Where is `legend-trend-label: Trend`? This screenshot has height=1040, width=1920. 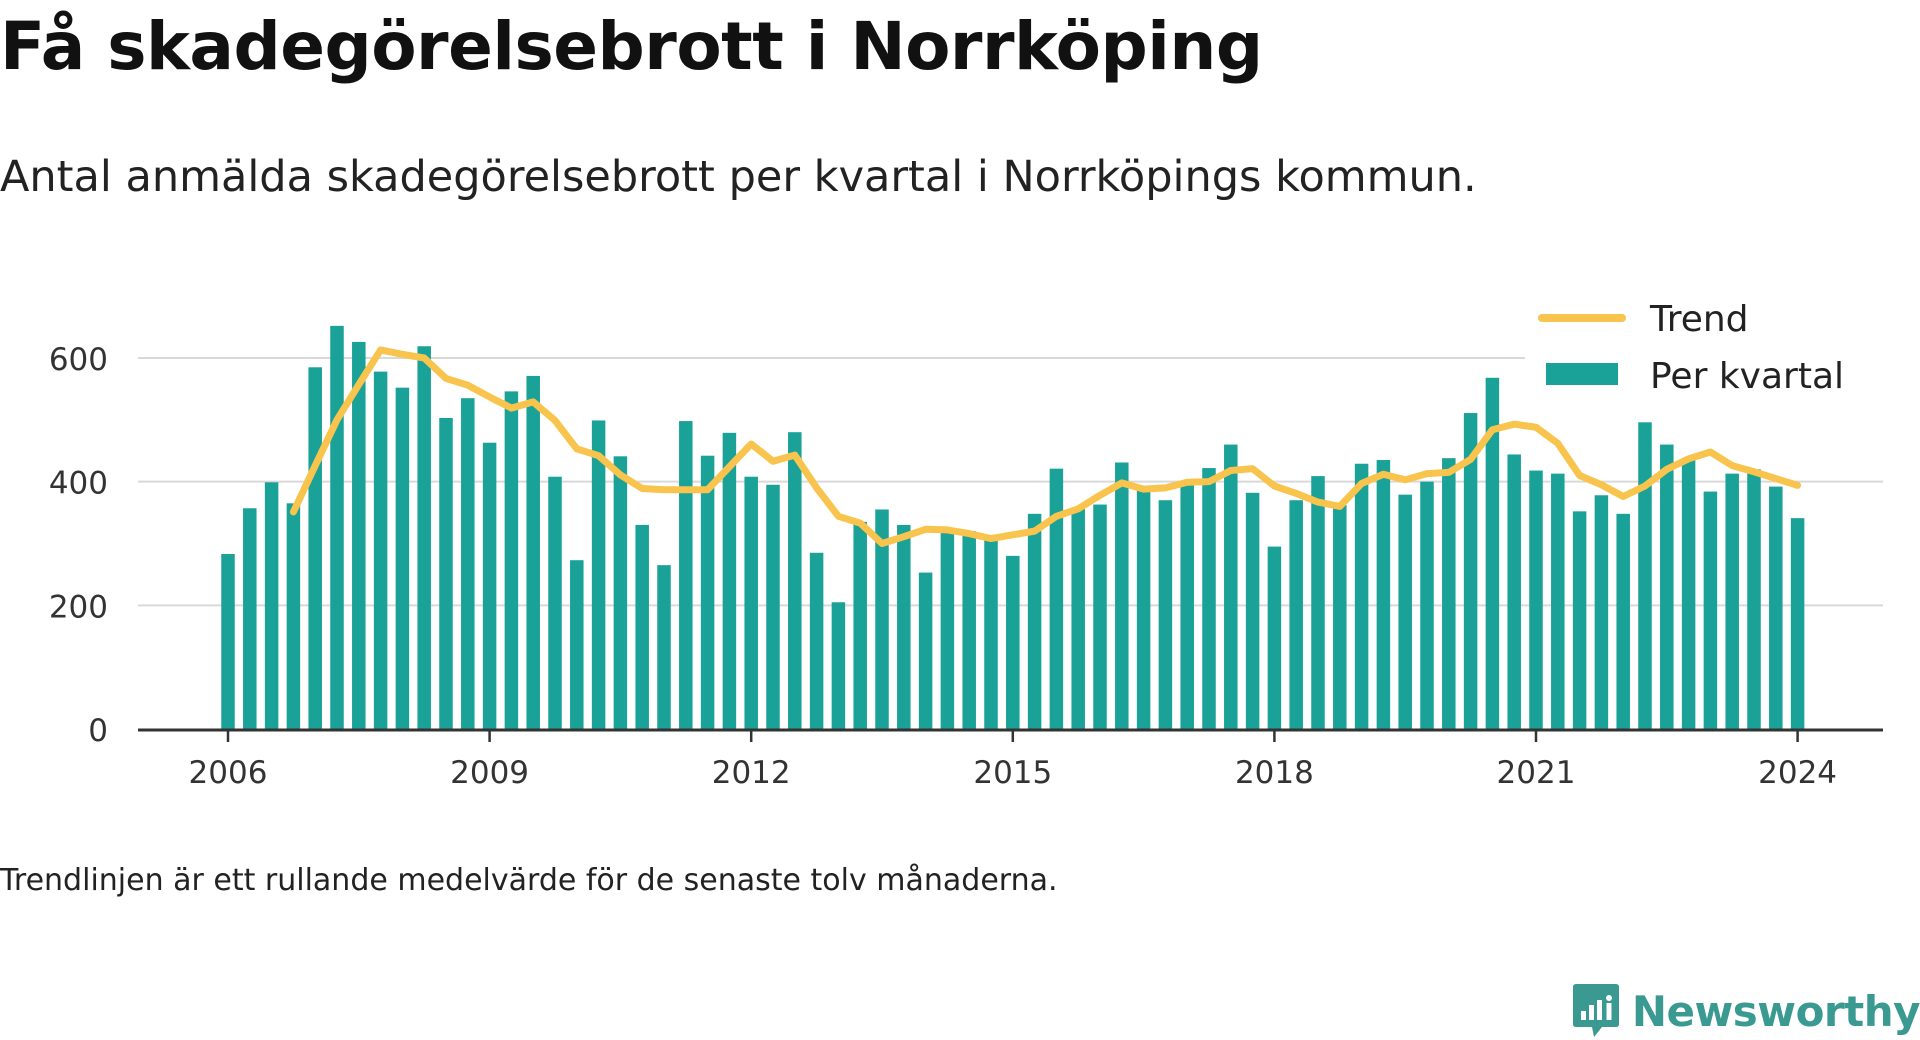 legend-trend-label: Trend is located at coordinates (1699, 319).